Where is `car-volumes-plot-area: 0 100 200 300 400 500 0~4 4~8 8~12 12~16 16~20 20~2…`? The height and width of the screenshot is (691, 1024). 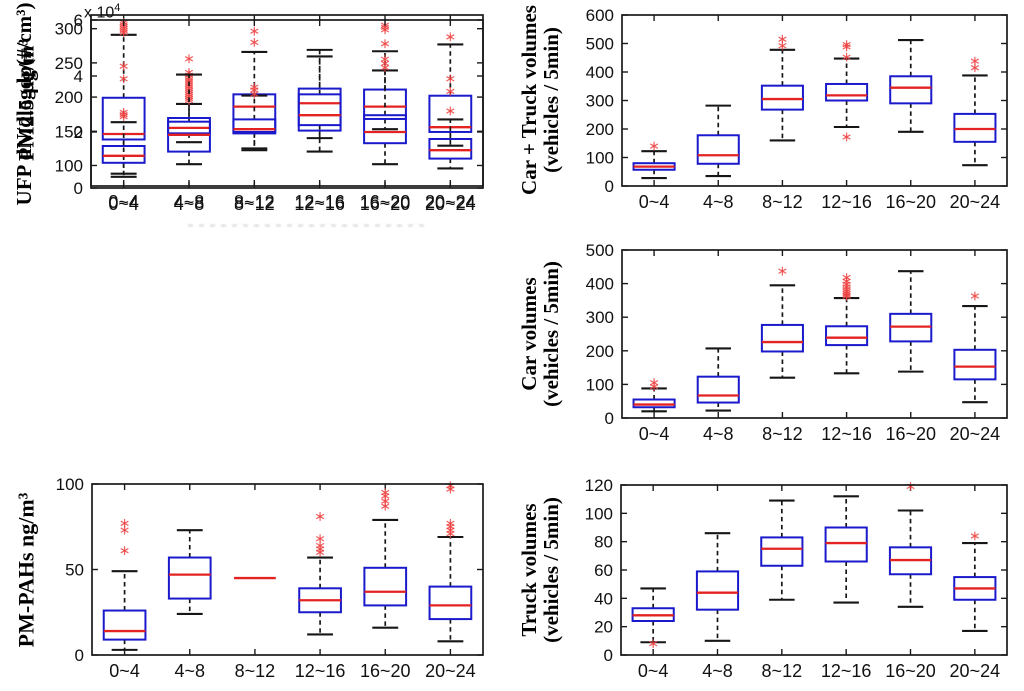 car-volumes-plot-area: 0 100 200 300 400 500 0~4 4~8 8~12 12~16 16~20 20~2… is located at coordinates (797, 342).